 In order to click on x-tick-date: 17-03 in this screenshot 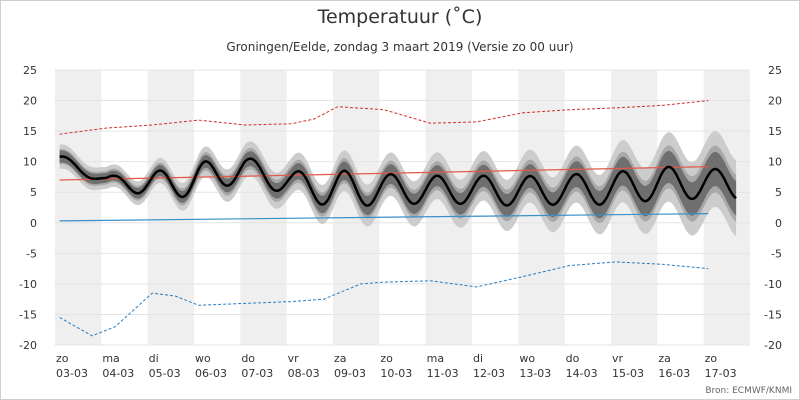, I will do `click(721, 373)`.